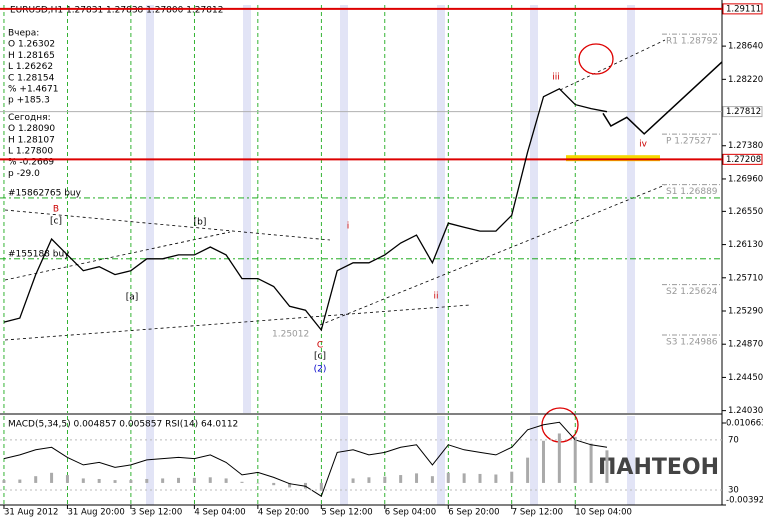  I want to click on info-text: O 1.26302, so click(31, 45).